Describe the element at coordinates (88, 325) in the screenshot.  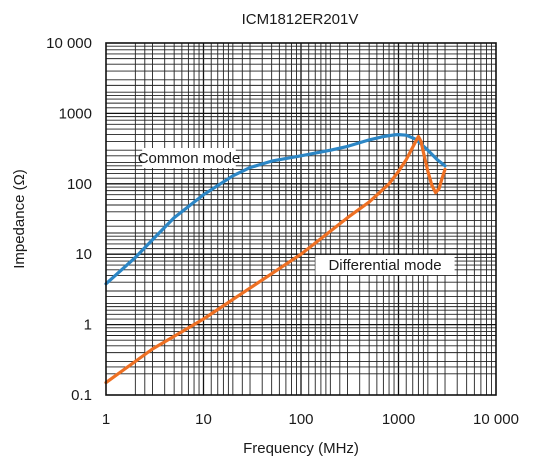
I see `y-tick-label: 1` at that location.